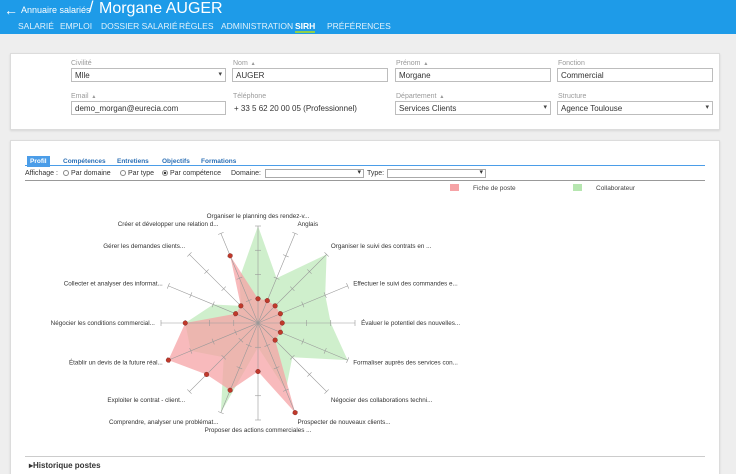 This screenshot has width=736, height=474. What do you see at coordinates (123, 173) in the screenshot?
I see `radio-par-type-icon` at bounding box center [123, 173].